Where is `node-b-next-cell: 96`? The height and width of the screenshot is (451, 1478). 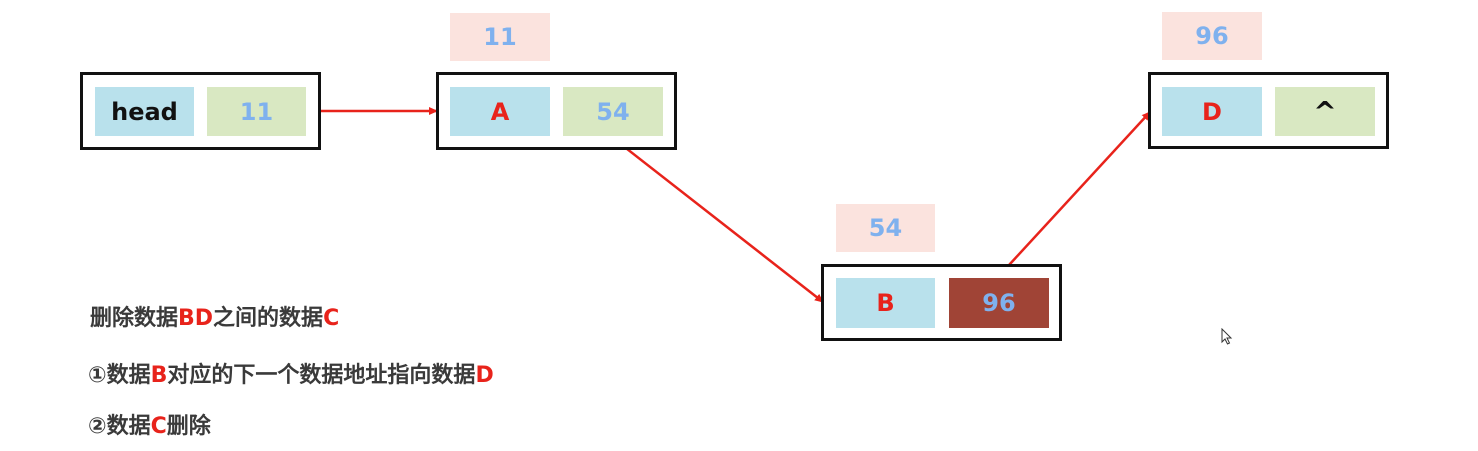
node-b-next-cell: 96 is located at coordinates (999, 303).